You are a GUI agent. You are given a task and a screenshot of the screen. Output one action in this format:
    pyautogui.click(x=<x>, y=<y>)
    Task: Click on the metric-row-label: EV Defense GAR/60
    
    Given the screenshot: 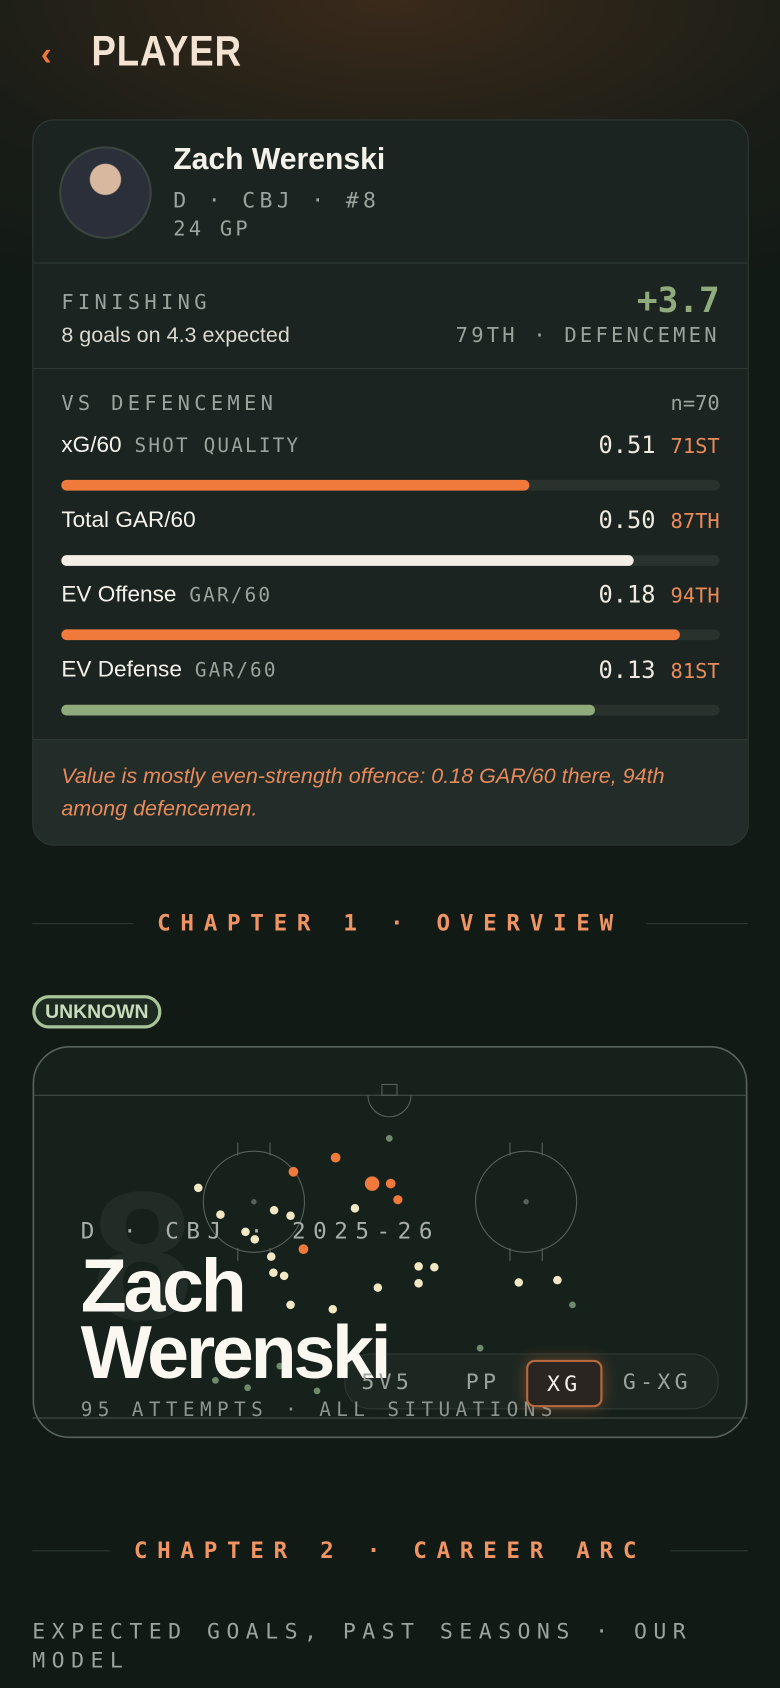 What is the action you would take?
    pyautogui.click(x=169, y=670)
    